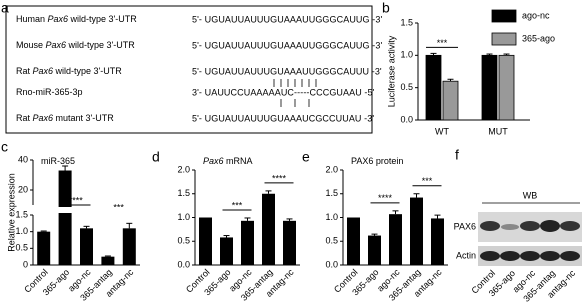 The width and height of the screenshot is (585, 308). I want to click on sequence: 3'- UAUUCCUAAAAAUC-----CCCGUAAU -5', so click(283, 92).